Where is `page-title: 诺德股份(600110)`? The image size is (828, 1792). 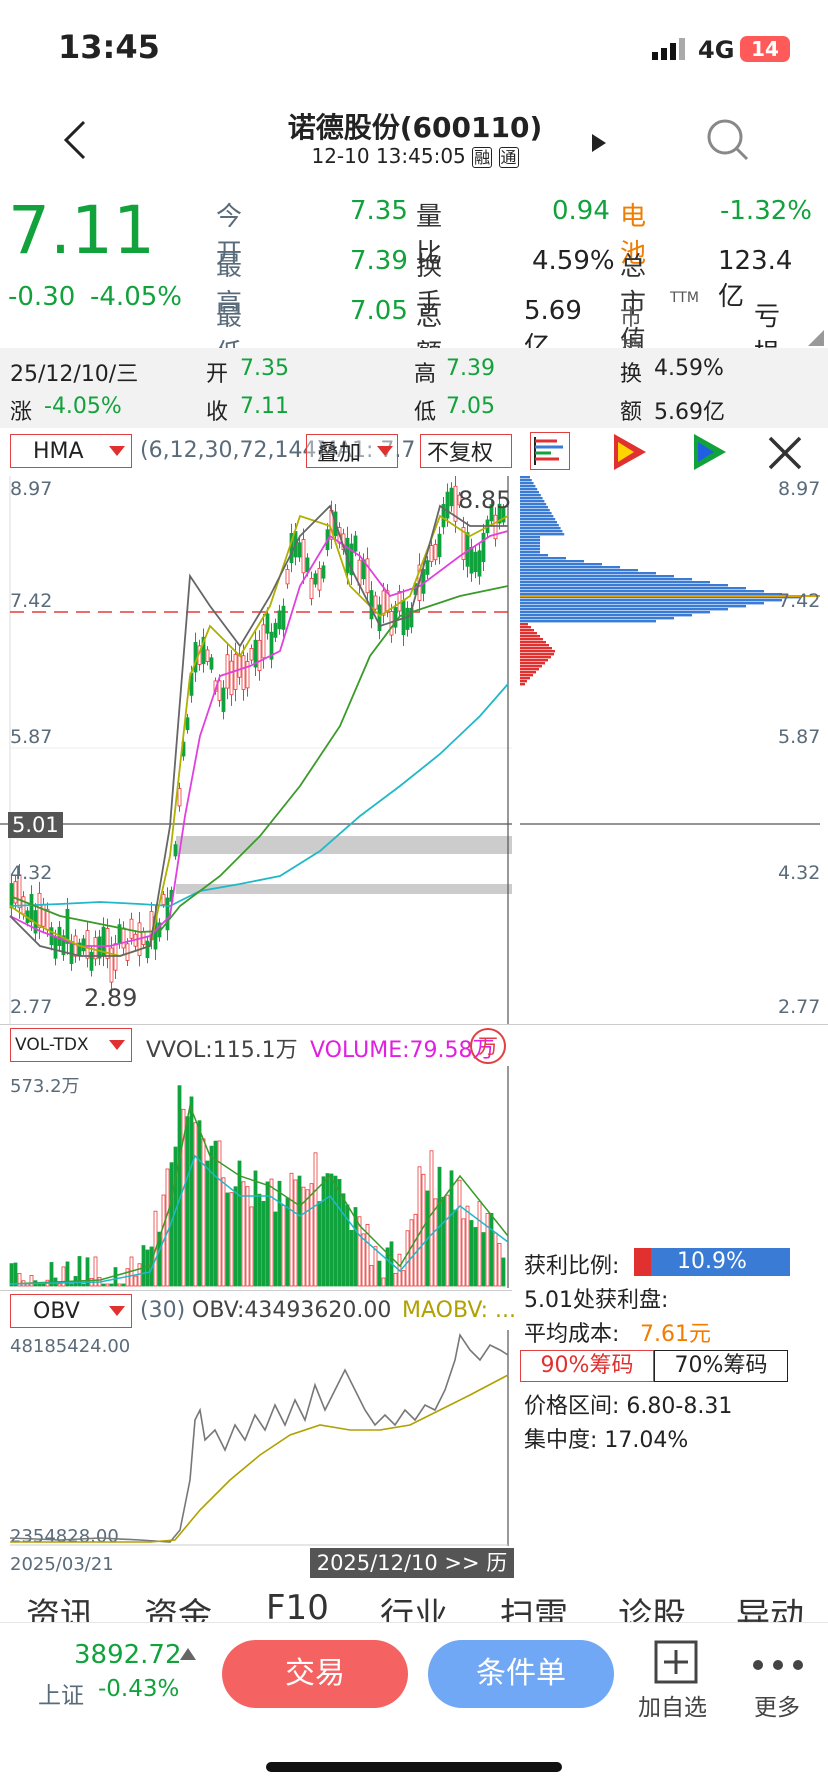
page-title: 诺德股份(600110) is located at coordinates (415, 127).